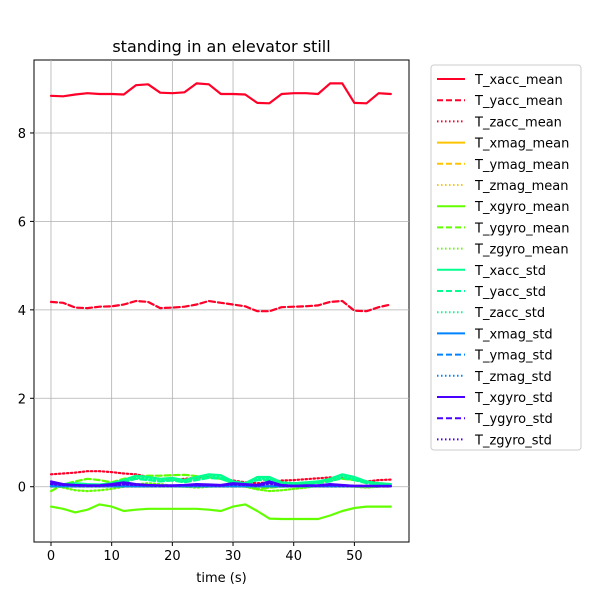  Describe the element at coordinates (510, 292) in the screenshot. I see `legend-label: T_yacc_std` at that location.